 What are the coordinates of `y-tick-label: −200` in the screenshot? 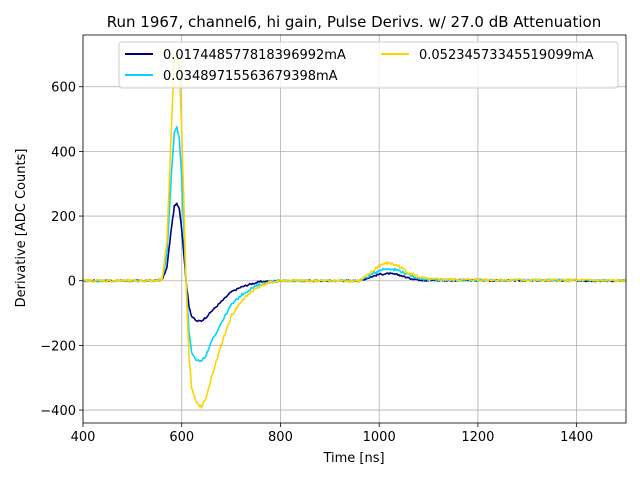 It's located at (58, 346).